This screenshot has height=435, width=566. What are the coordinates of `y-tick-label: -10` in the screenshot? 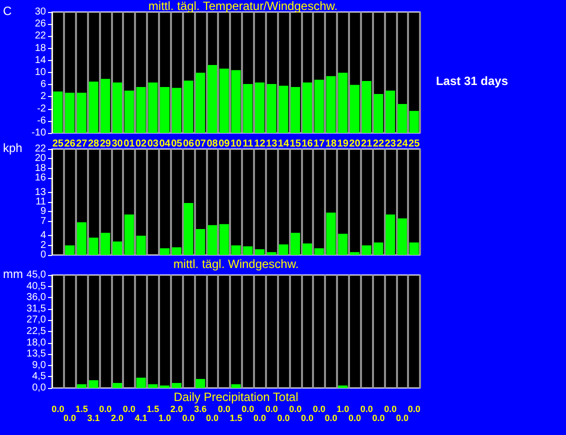 It's located at (39, 133).